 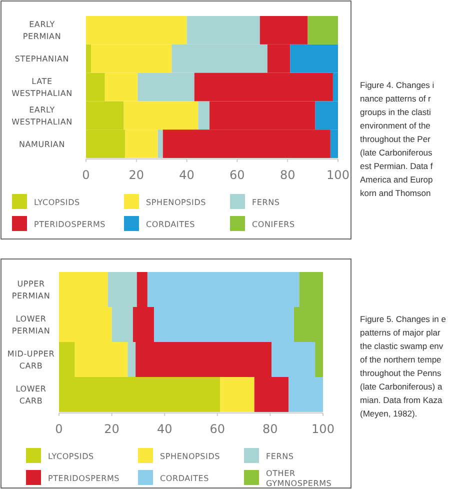 What do you see at coordinates (389, 413) in the screenshot?
I see `text: (Meyen, 1982).` at bounding box center [389, 413].